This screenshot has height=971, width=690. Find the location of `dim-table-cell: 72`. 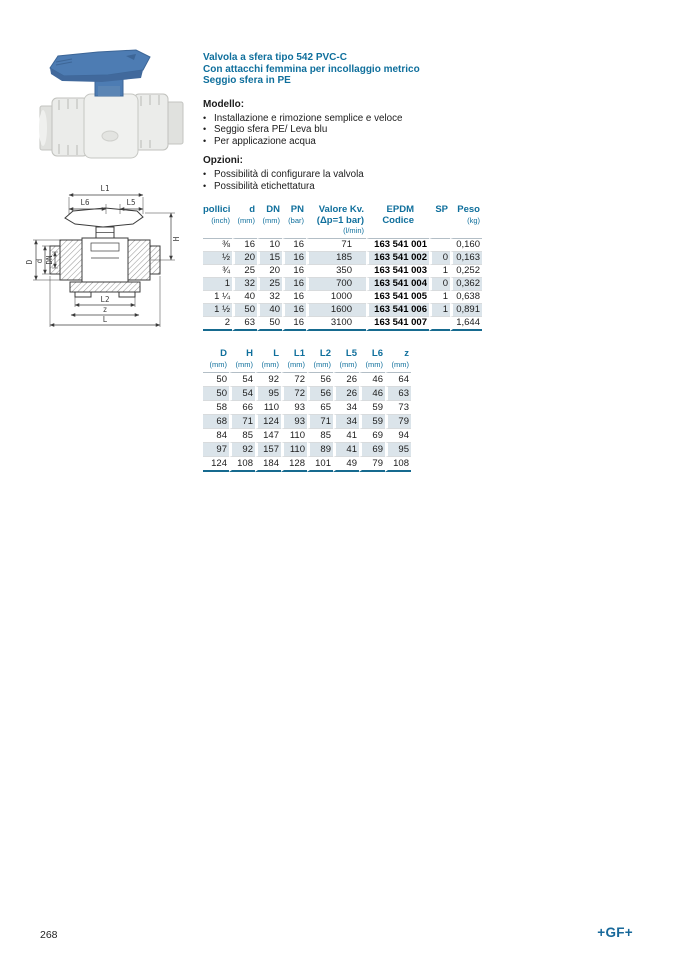

dim-table-cell: 72 is located at coordinates (294, 393).